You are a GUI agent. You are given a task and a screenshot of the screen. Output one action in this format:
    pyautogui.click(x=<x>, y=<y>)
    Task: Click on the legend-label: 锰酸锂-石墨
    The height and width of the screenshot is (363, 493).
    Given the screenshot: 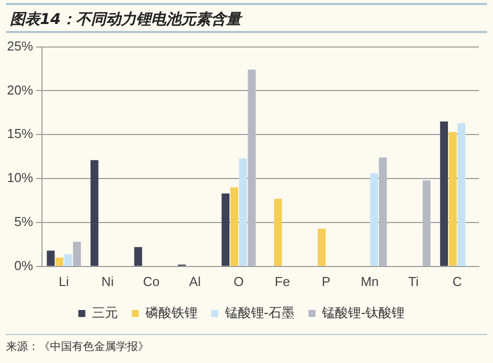 What is the action you would take?
    pyautogui.click(x=259, y=313)
    